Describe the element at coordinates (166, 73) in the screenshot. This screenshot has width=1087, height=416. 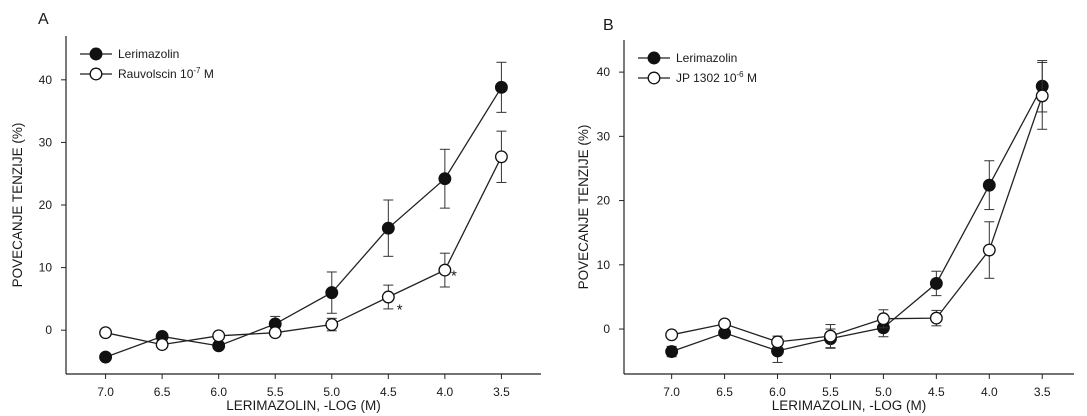
I see `legend-label: Rauvolscin 10-7 M` at that location.